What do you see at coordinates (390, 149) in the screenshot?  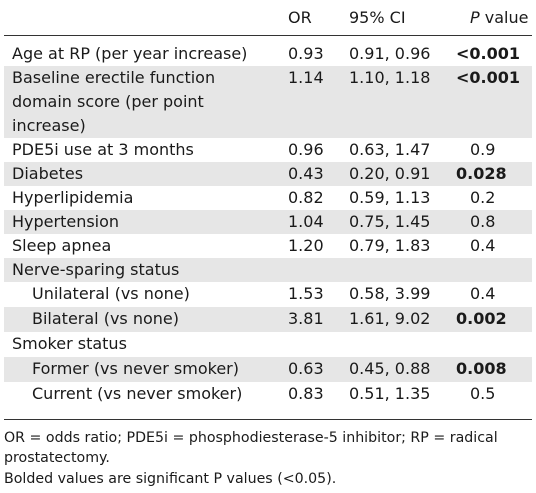 I see `row-ci: 0.63, 1.47` at bounding box center [390, 149].